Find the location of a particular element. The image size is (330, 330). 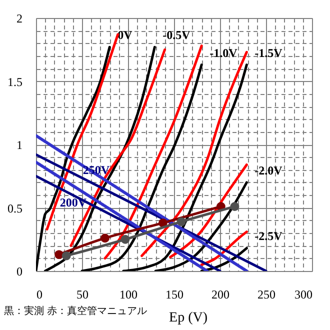

x-tick-label: 50 is located at coordinates (82, 295).